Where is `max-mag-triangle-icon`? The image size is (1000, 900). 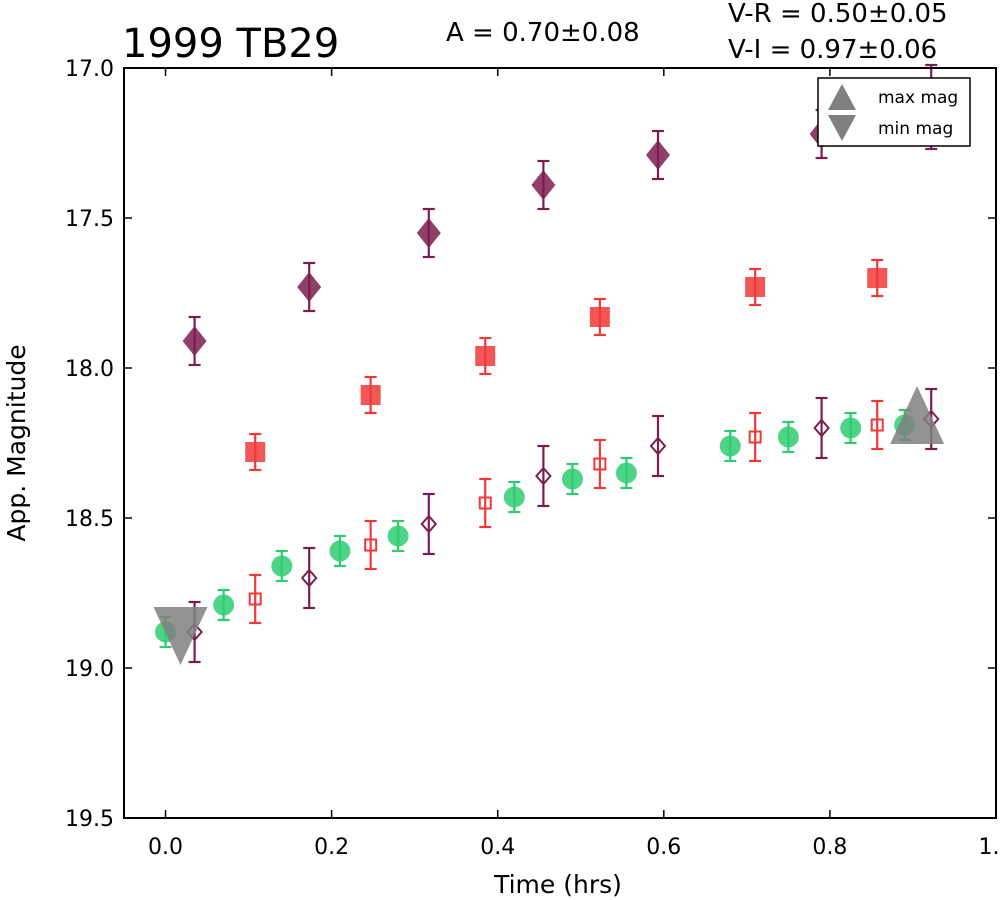
max-mag-triangle-icon is located at coordinates (842, 97).